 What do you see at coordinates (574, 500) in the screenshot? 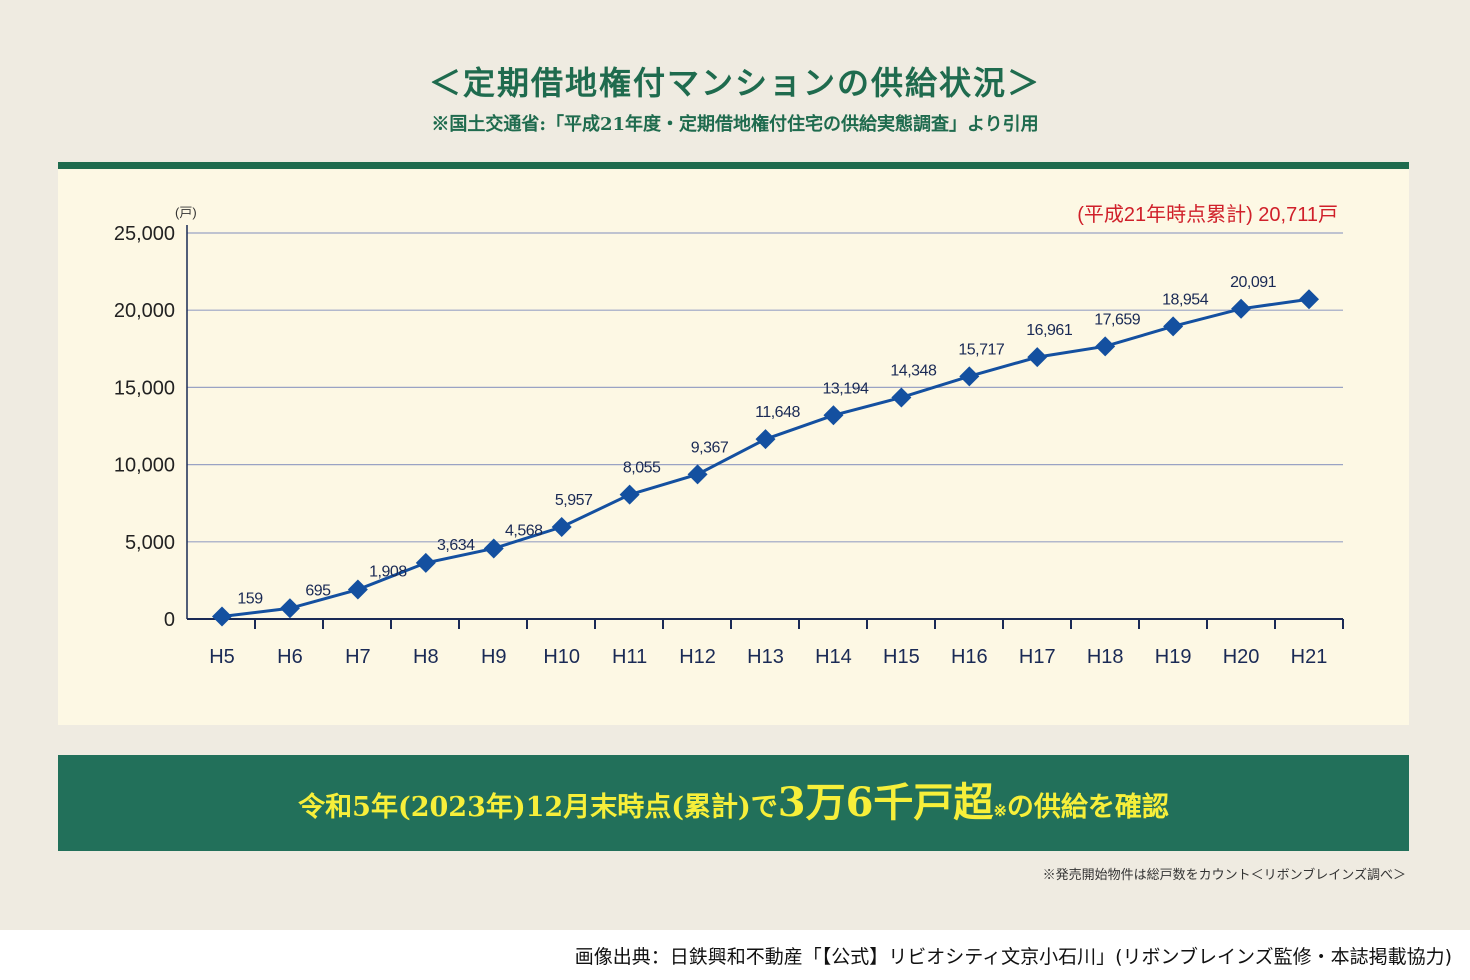
I see `data-label: 5,957` at bounding box center [574, 500].